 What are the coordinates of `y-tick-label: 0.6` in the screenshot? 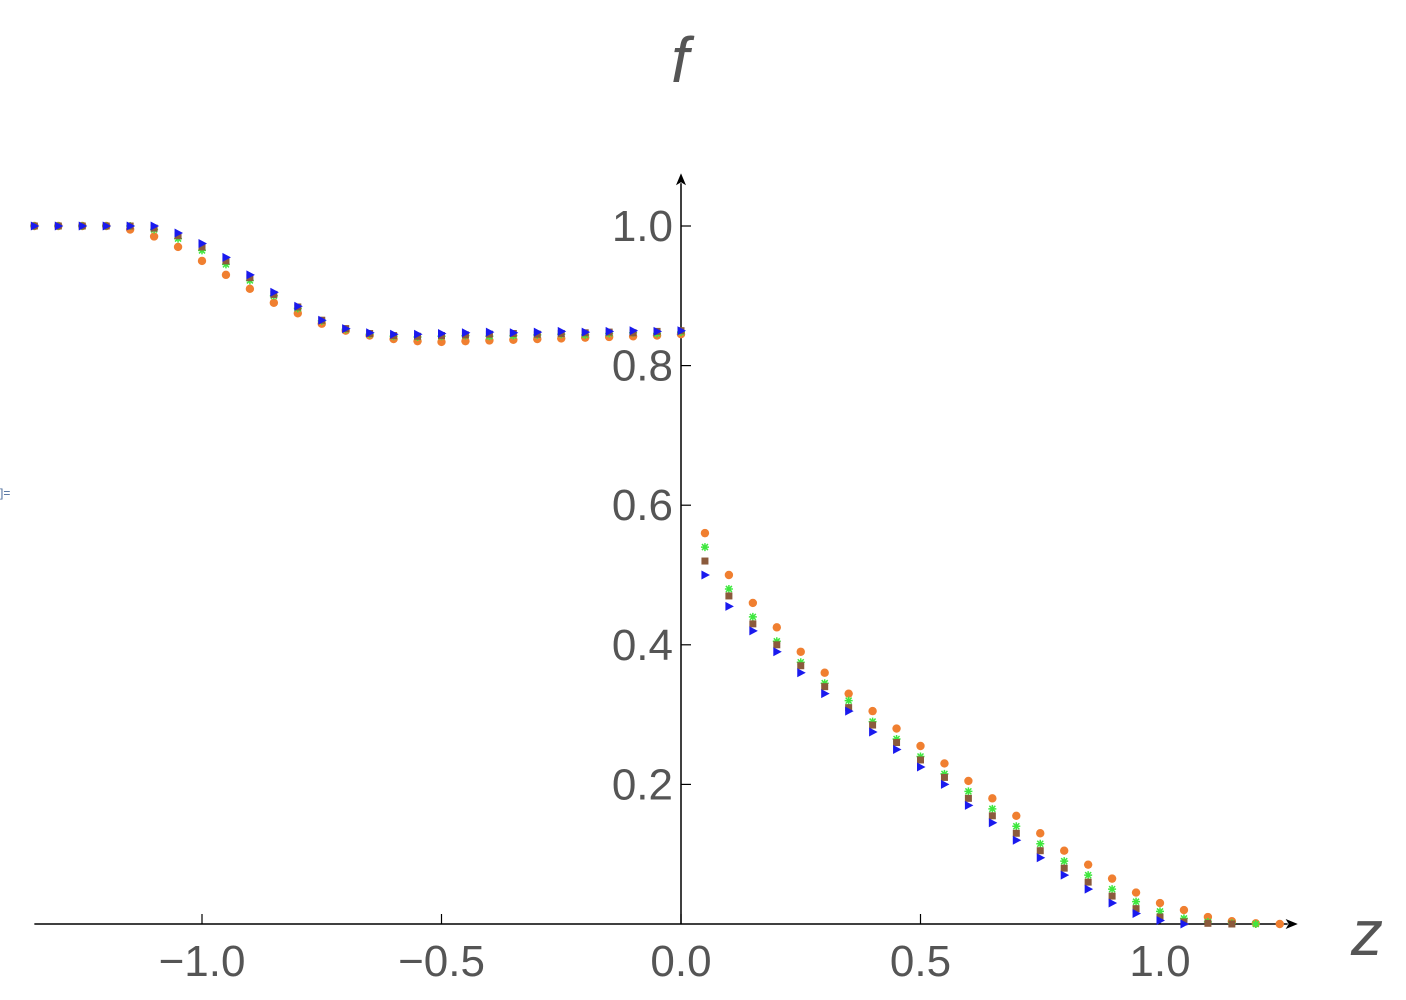 It's located at (642, 505).